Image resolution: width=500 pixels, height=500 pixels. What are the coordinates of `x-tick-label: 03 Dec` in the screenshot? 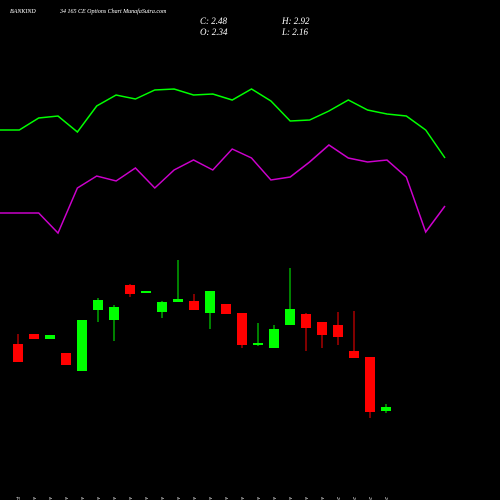 It's located at (371, 498).